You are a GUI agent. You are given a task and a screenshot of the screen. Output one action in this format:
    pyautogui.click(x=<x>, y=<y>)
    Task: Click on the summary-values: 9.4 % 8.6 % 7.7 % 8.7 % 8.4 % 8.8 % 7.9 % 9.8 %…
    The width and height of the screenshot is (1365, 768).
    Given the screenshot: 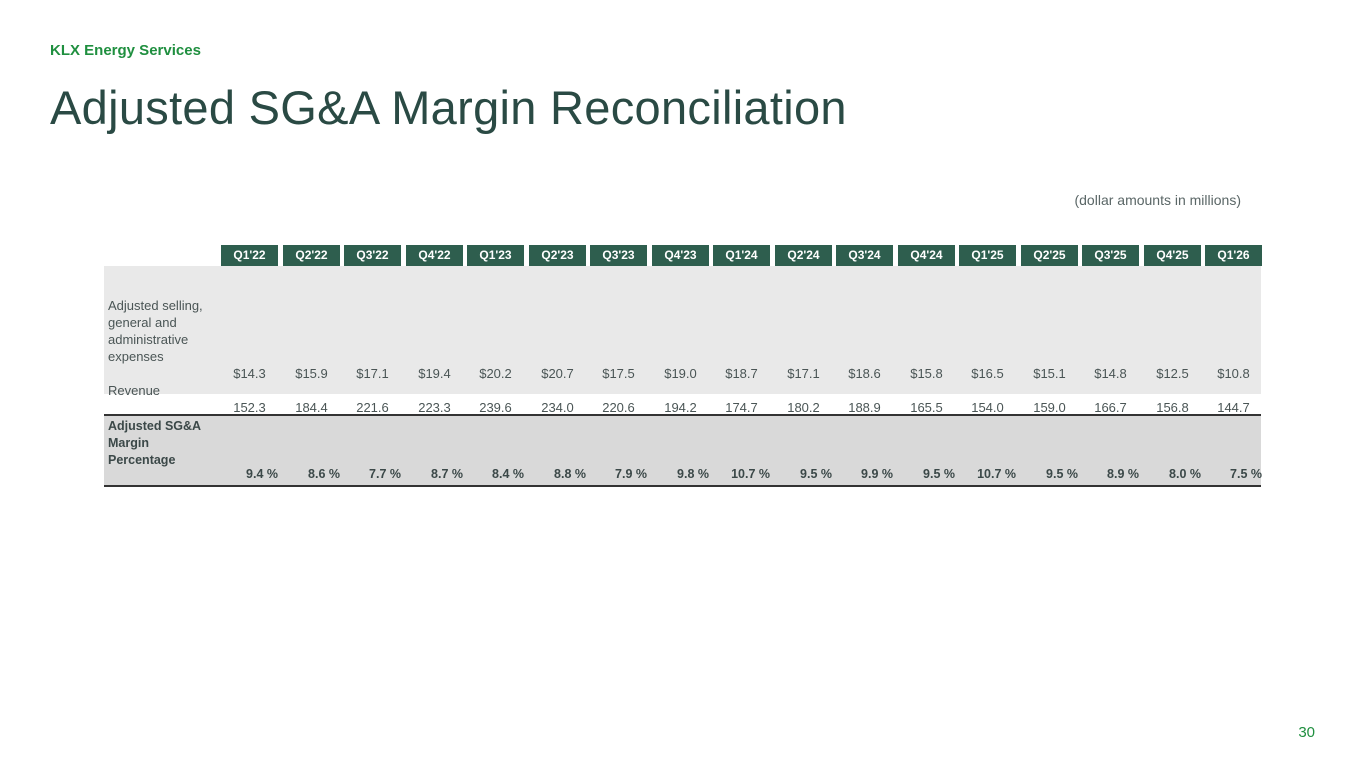 What is the action you would take?
    pyautogui.click(x=683, y=474)
    